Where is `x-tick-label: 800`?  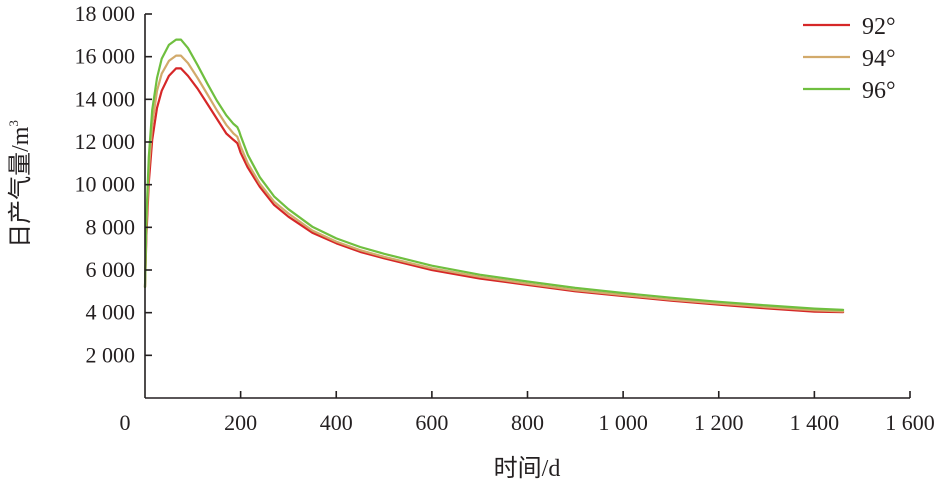 x-tick-label: 800 is located at coordinates (527, 422).